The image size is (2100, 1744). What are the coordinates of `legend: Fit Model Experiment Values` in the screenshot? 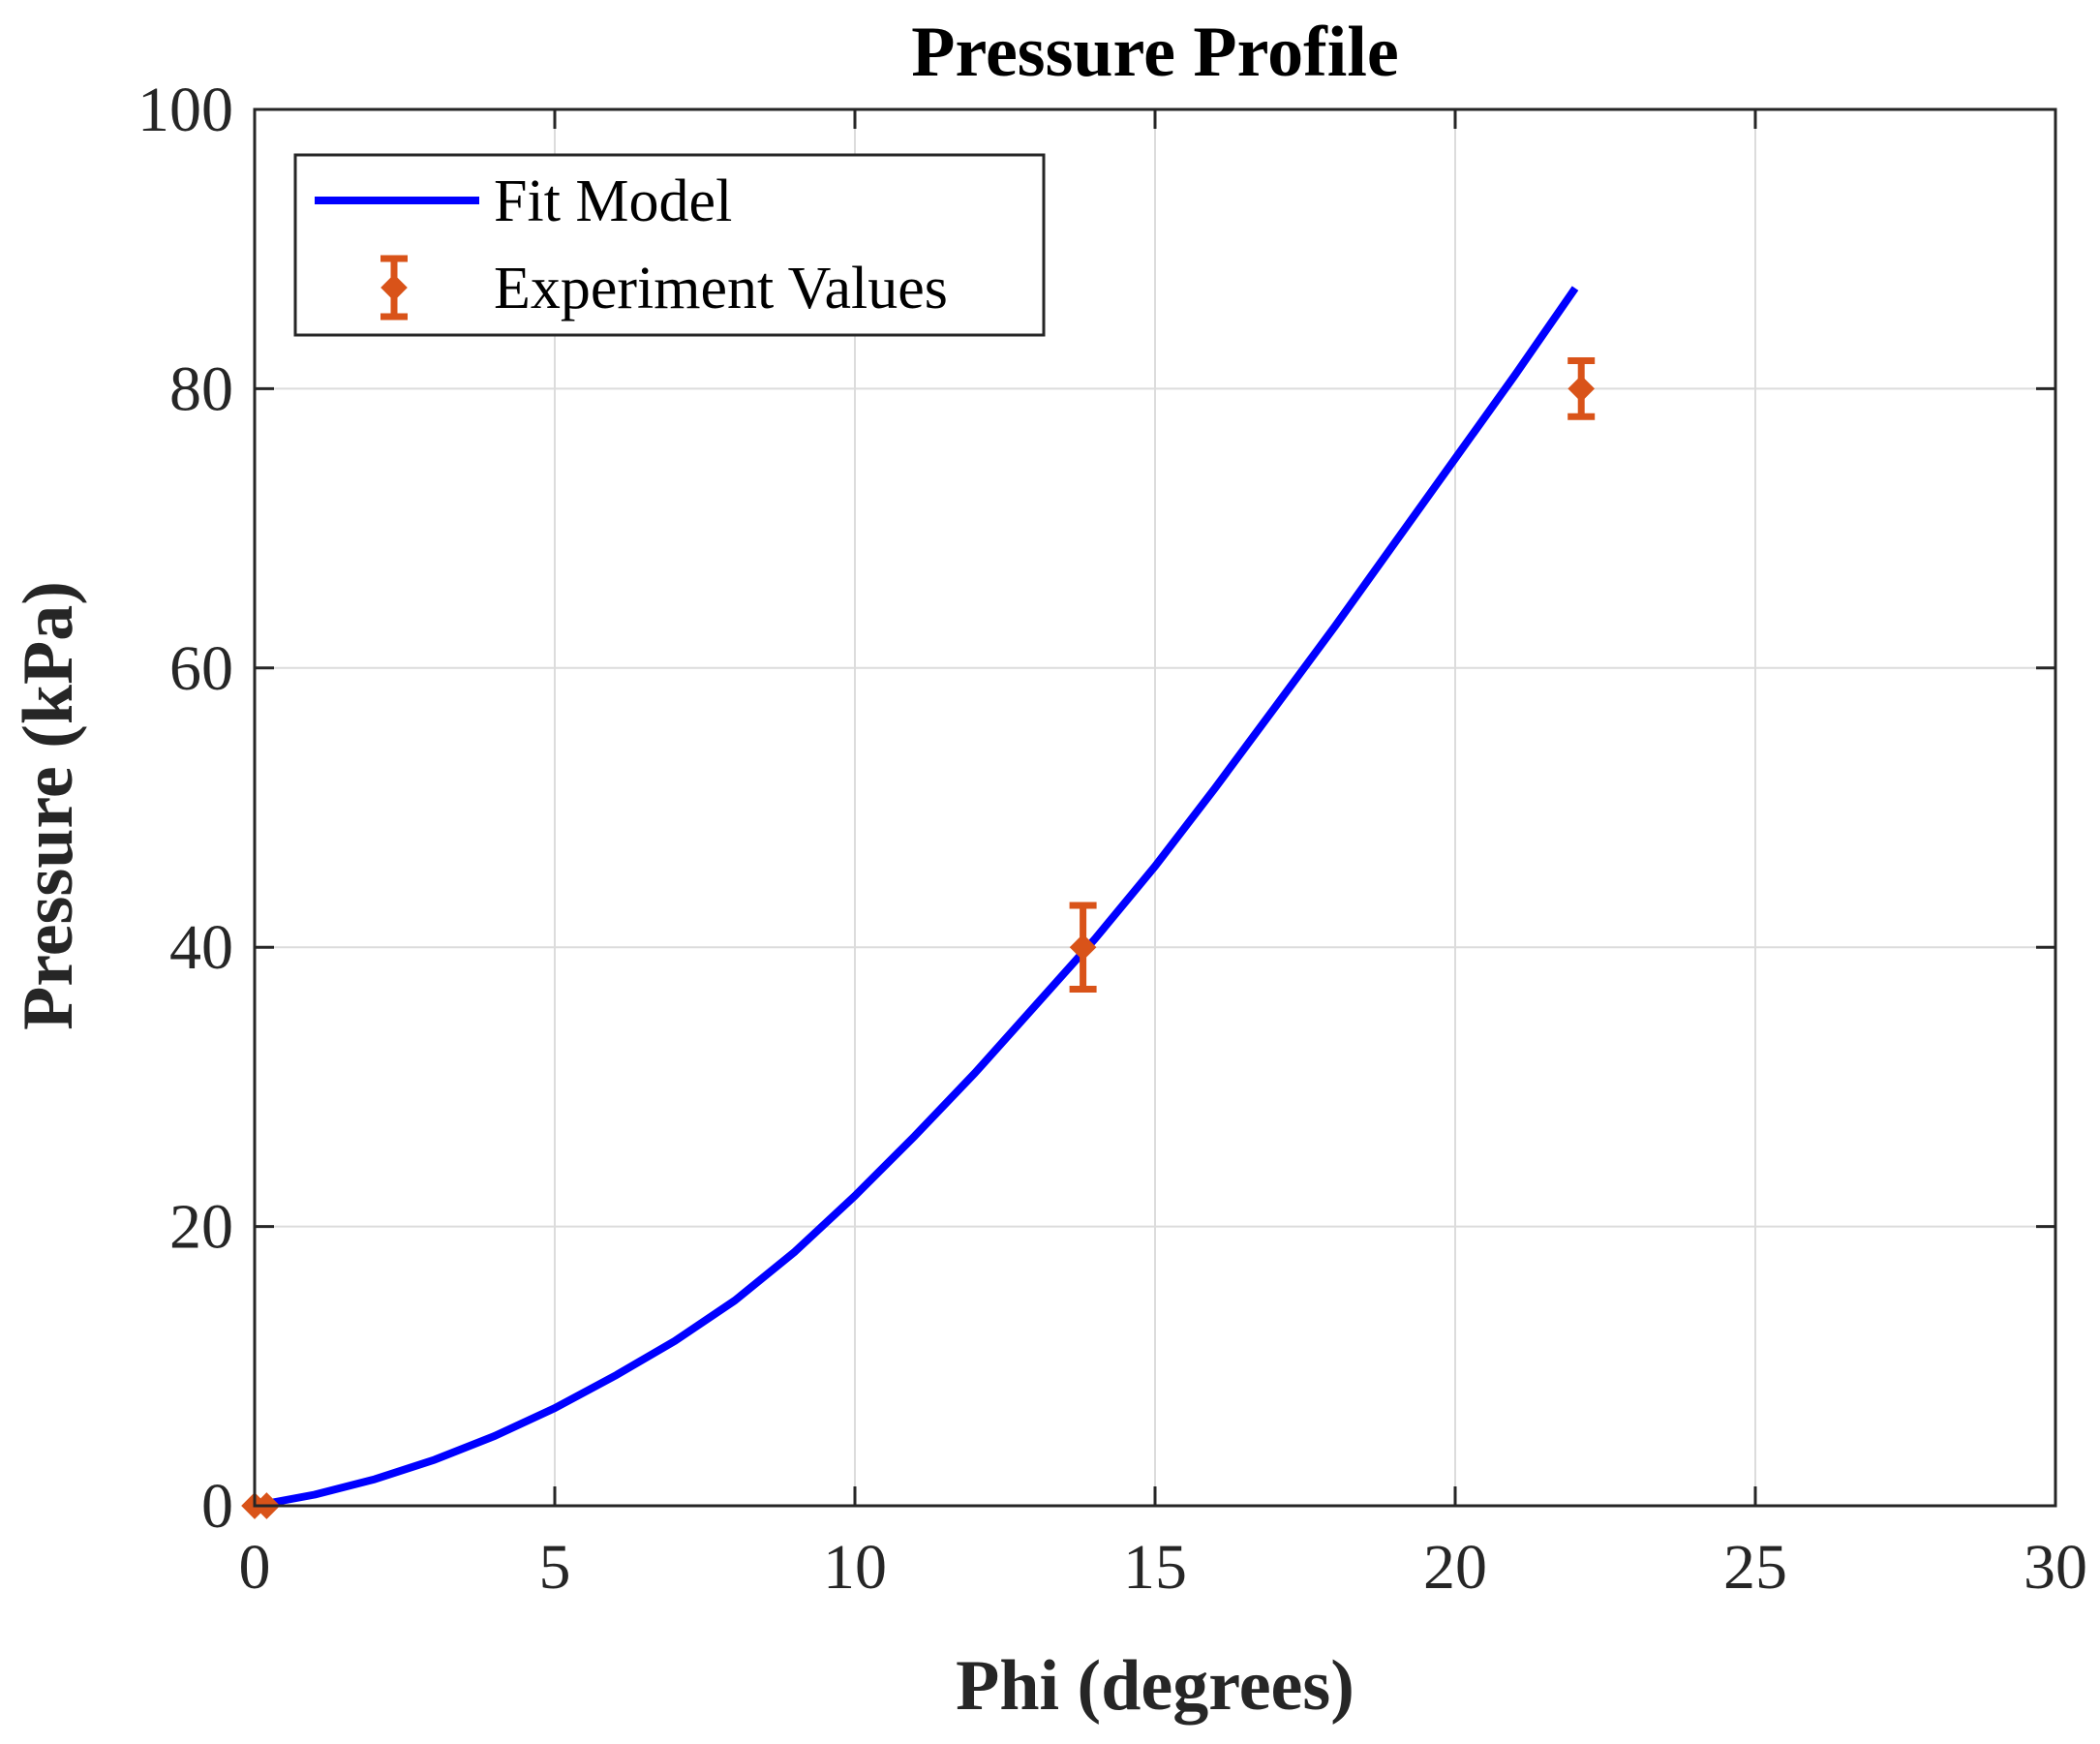 It's located at (669, 245).